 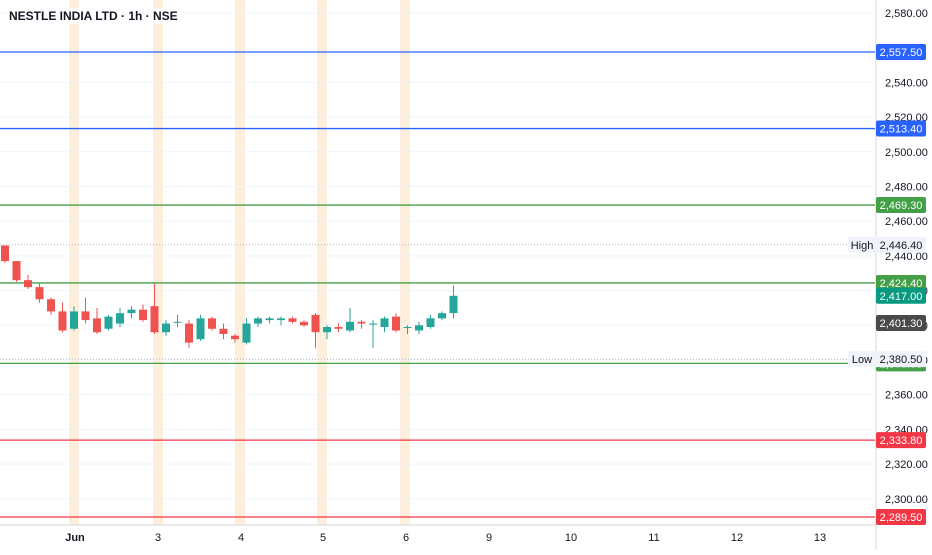 What do you see at coordinates (901, 360) in the screenshot?
I see `extreme-price-label: 2,380.50` at bounding box center [901, 360].